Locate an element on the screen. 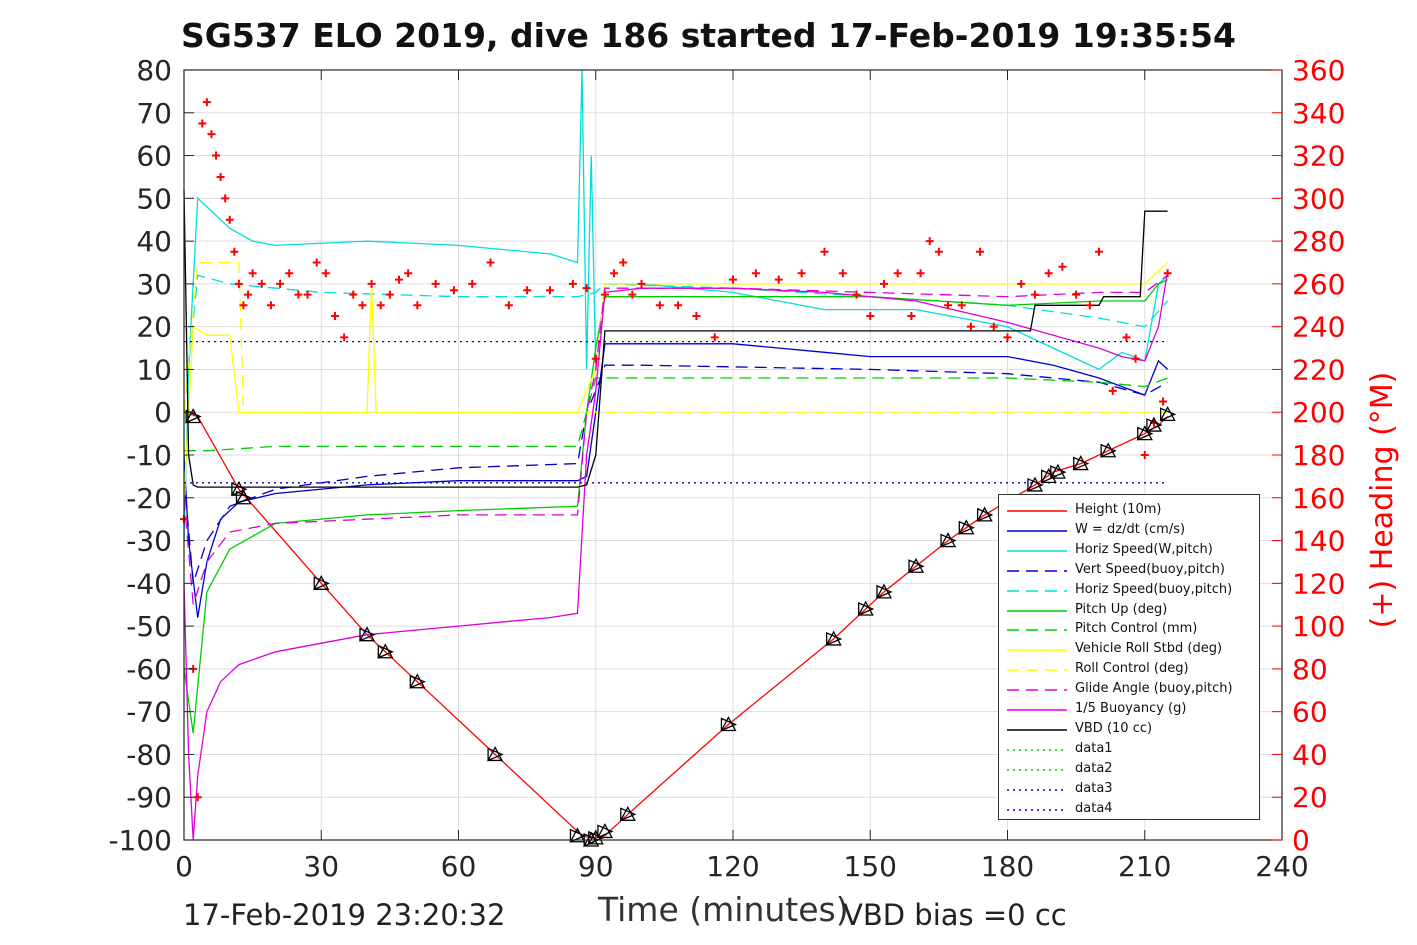  legend-label: Glide Angle (buoy,pitch) is located at coordinates (1154, 689).